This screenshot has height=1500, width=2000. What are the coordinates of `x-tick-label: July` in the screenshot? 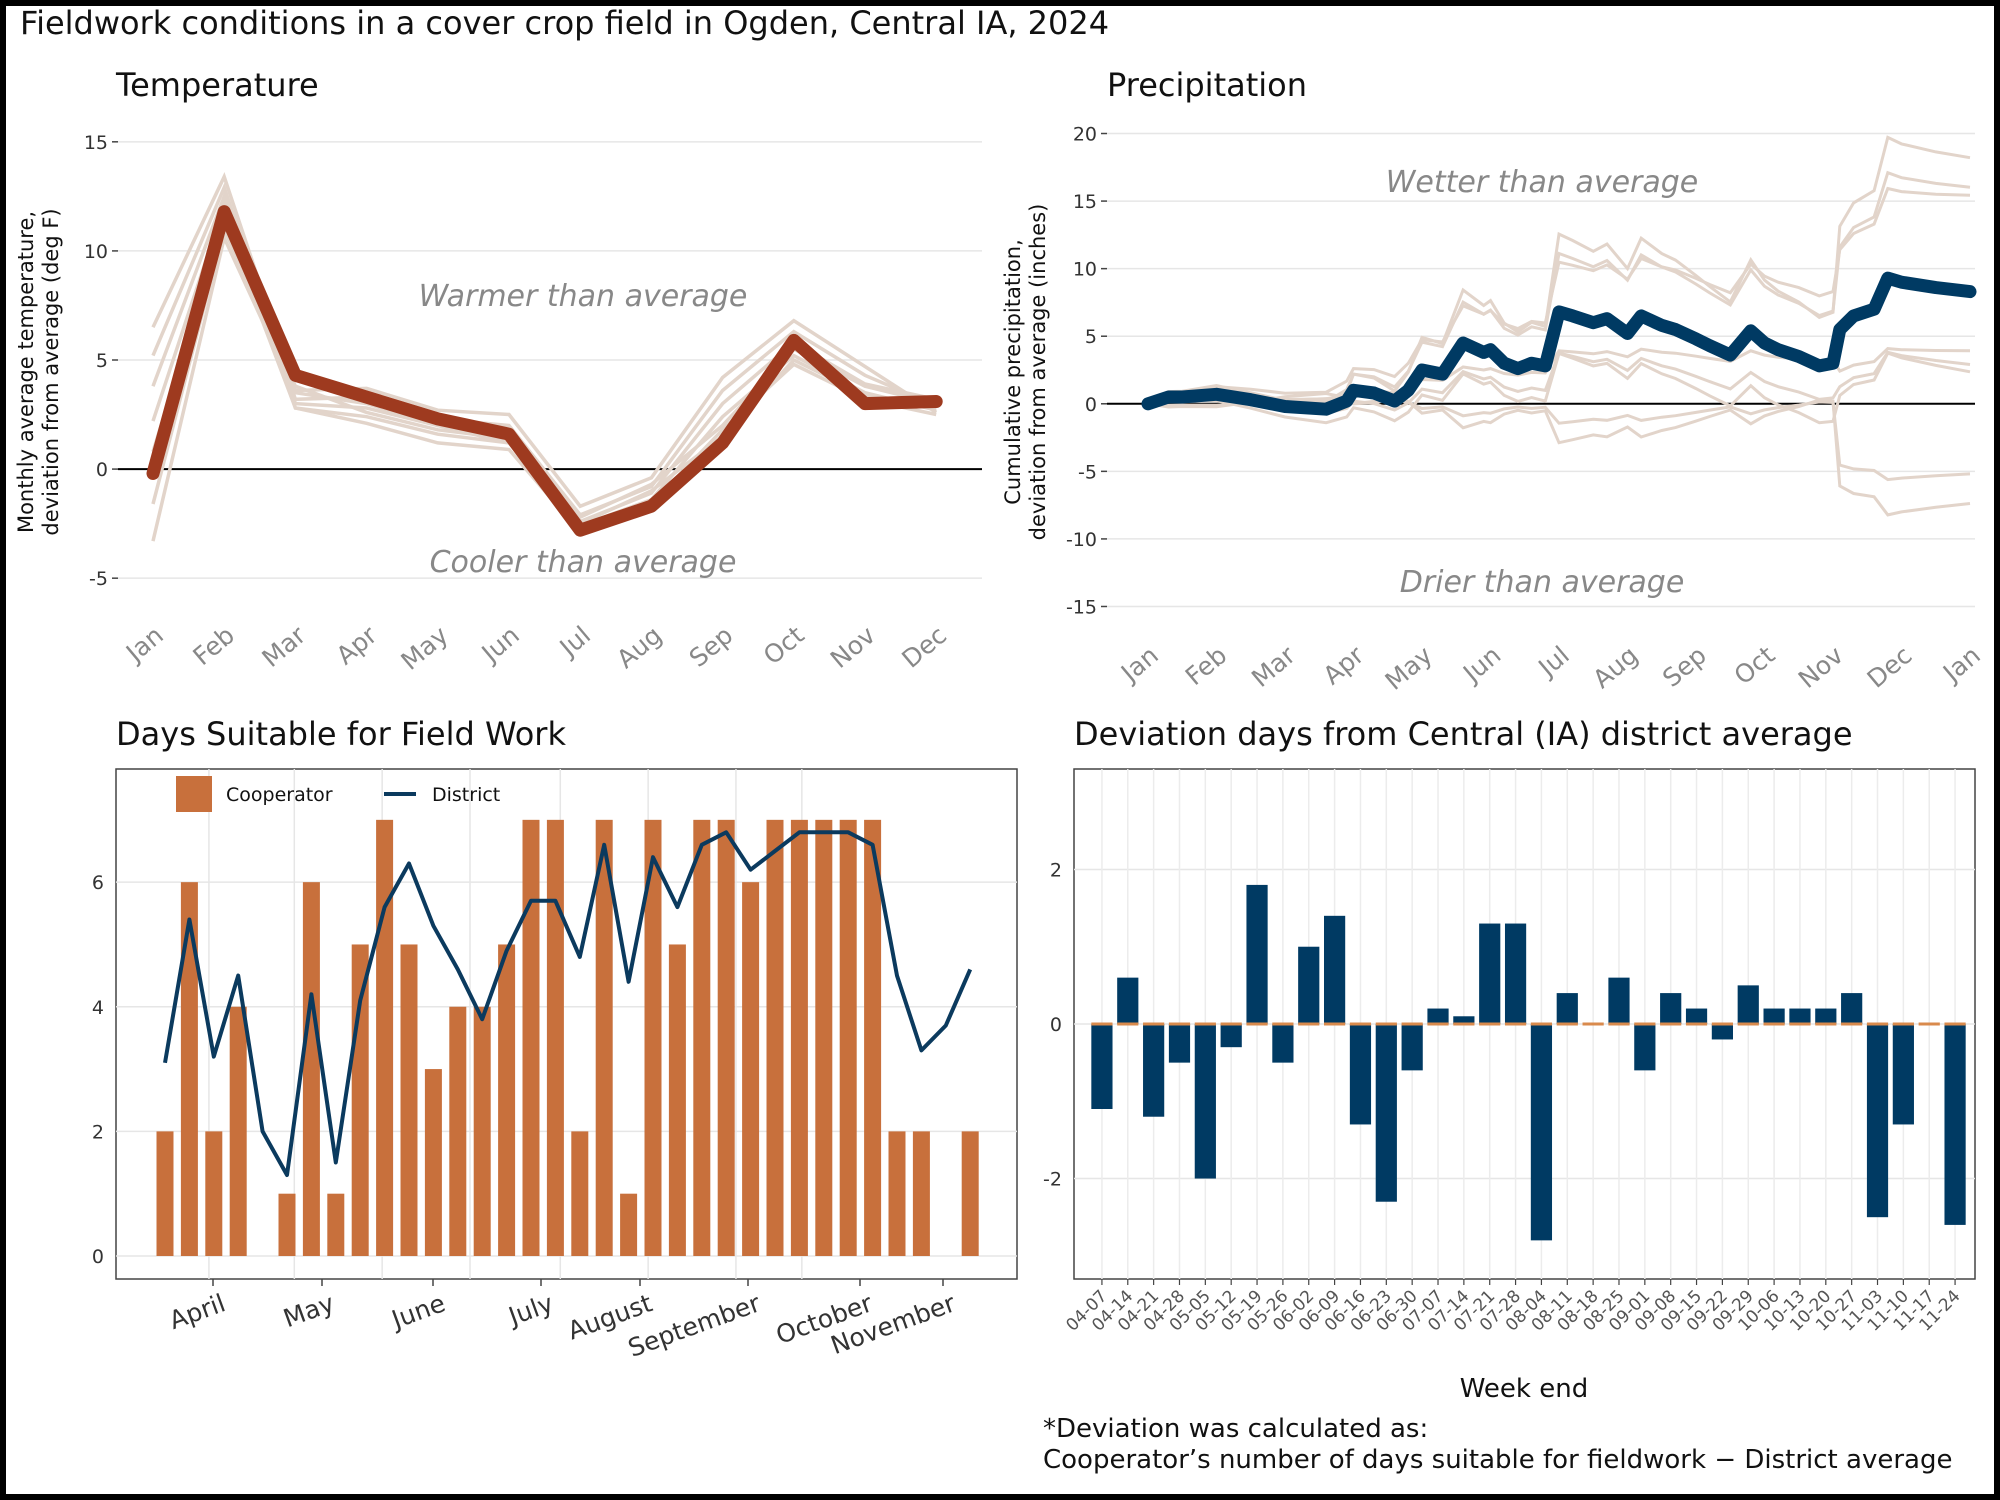 It's located at (530, 1309).